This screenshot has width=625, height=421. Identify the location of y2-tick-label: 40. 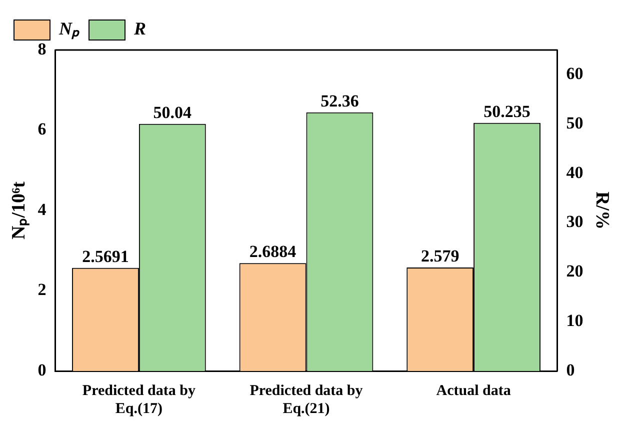
(575, 172).